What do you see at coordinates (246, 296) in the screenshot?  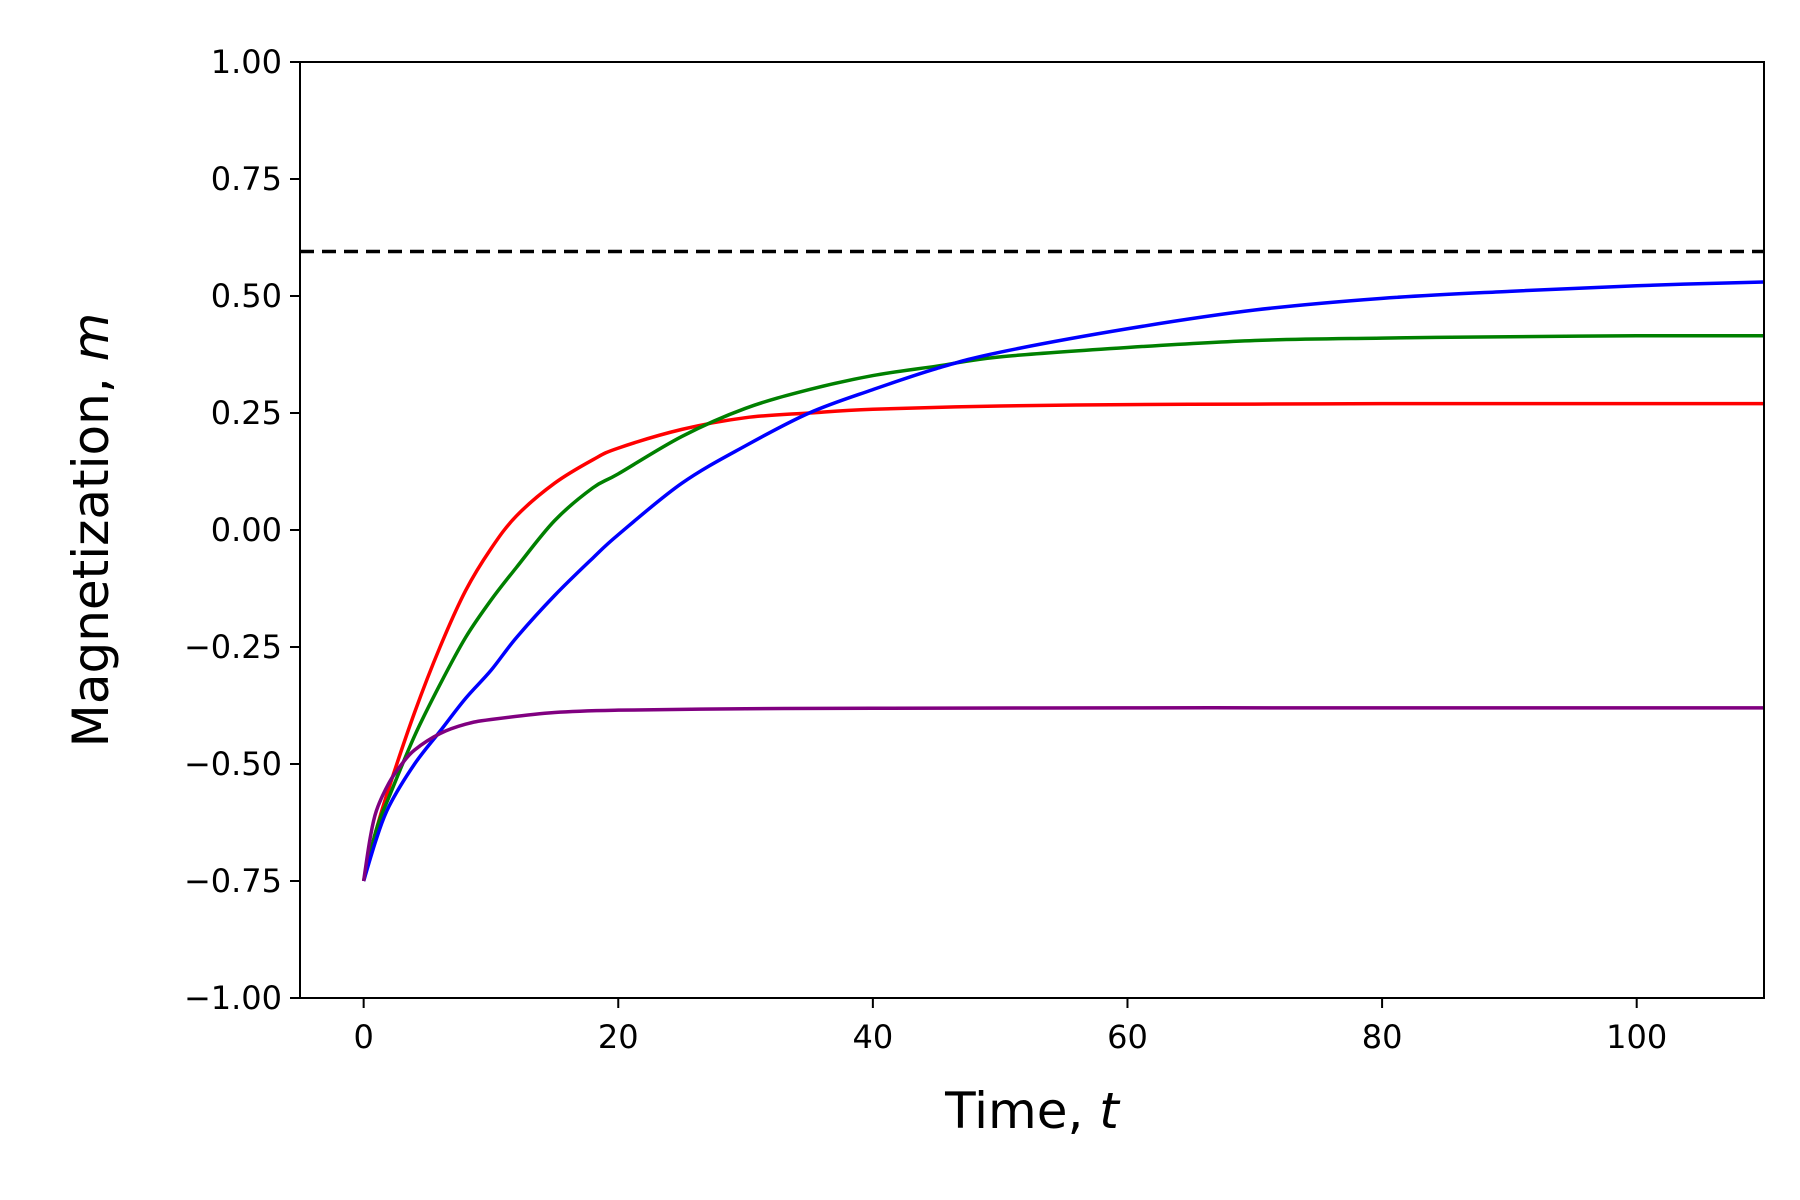 I see `y-tick-label: 0.50` at bounding box center [246, 296].